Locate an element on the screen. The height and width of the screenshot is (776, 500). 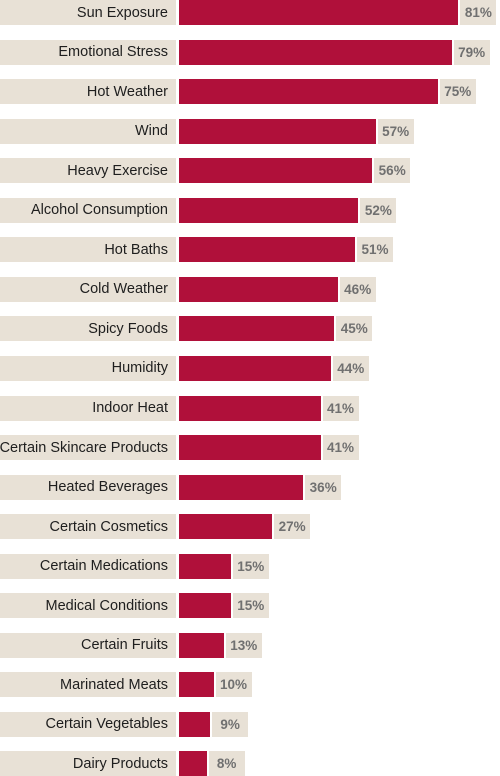
category-label: Heavy Exercise is located at coordinates (88, 171).